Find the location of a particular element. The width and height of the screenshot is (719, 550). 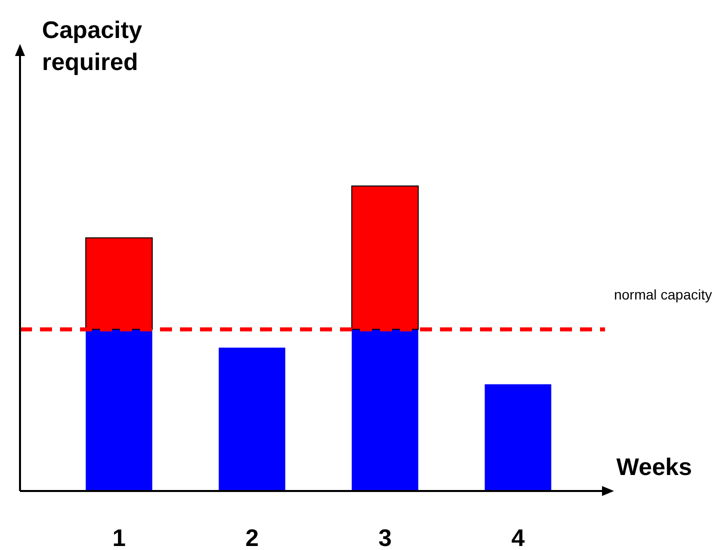

y-axis-title: Capacity required is located at coordinates (92, 46).